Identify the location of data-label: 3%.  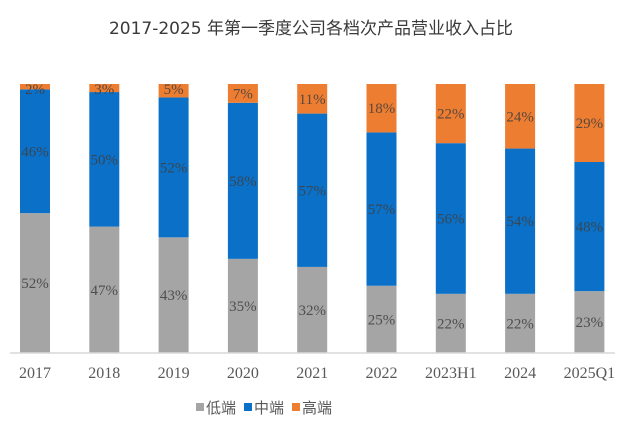
(104, 90).